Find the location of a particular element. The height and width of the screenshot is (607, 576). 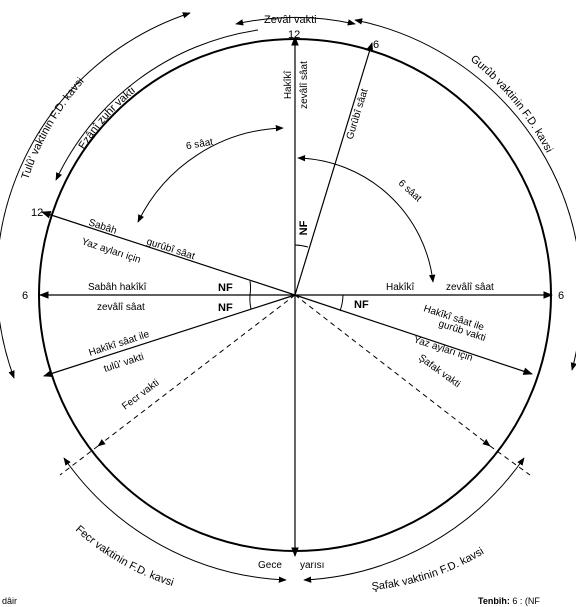

sabah-hakiki-label: Sabâh hakîkî is located at coordinates (118, 287).